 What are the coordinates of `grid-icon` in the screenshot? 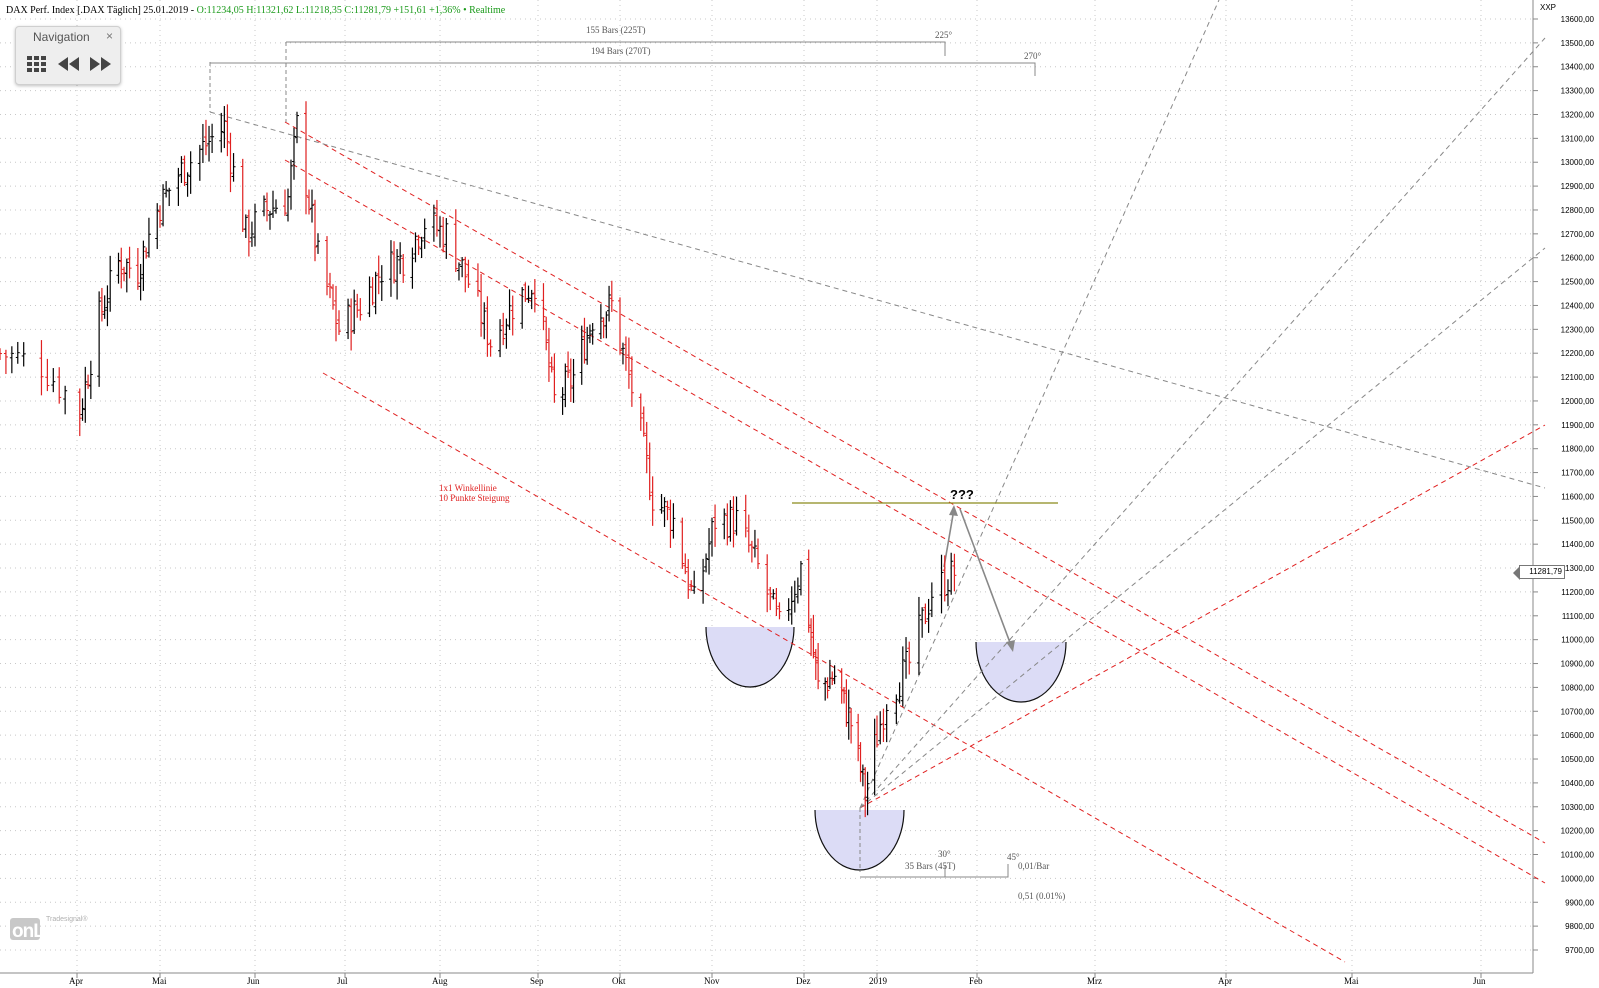 It's located at (37, 64).